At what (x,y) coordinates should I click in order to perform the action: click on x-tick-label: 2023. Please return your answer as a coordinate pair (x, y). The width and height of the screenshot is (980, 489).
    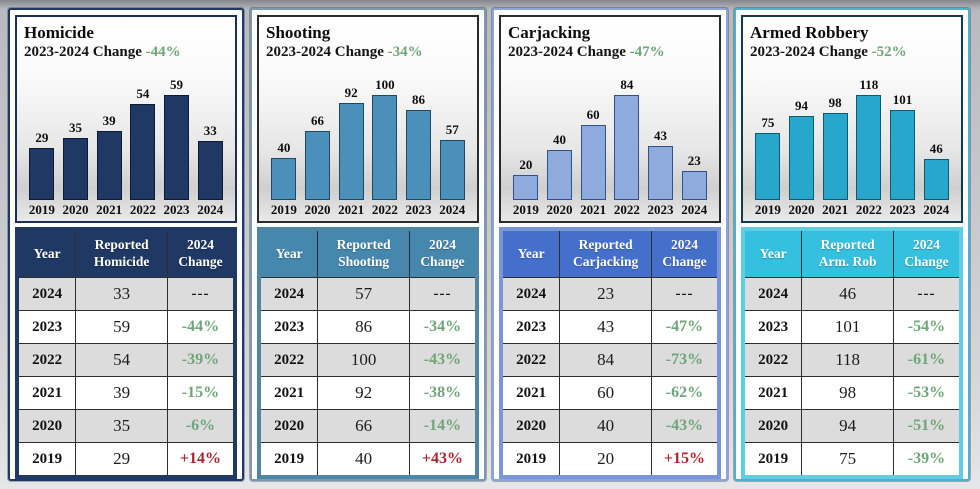
    Looking at the image, I should click on (418, 209).